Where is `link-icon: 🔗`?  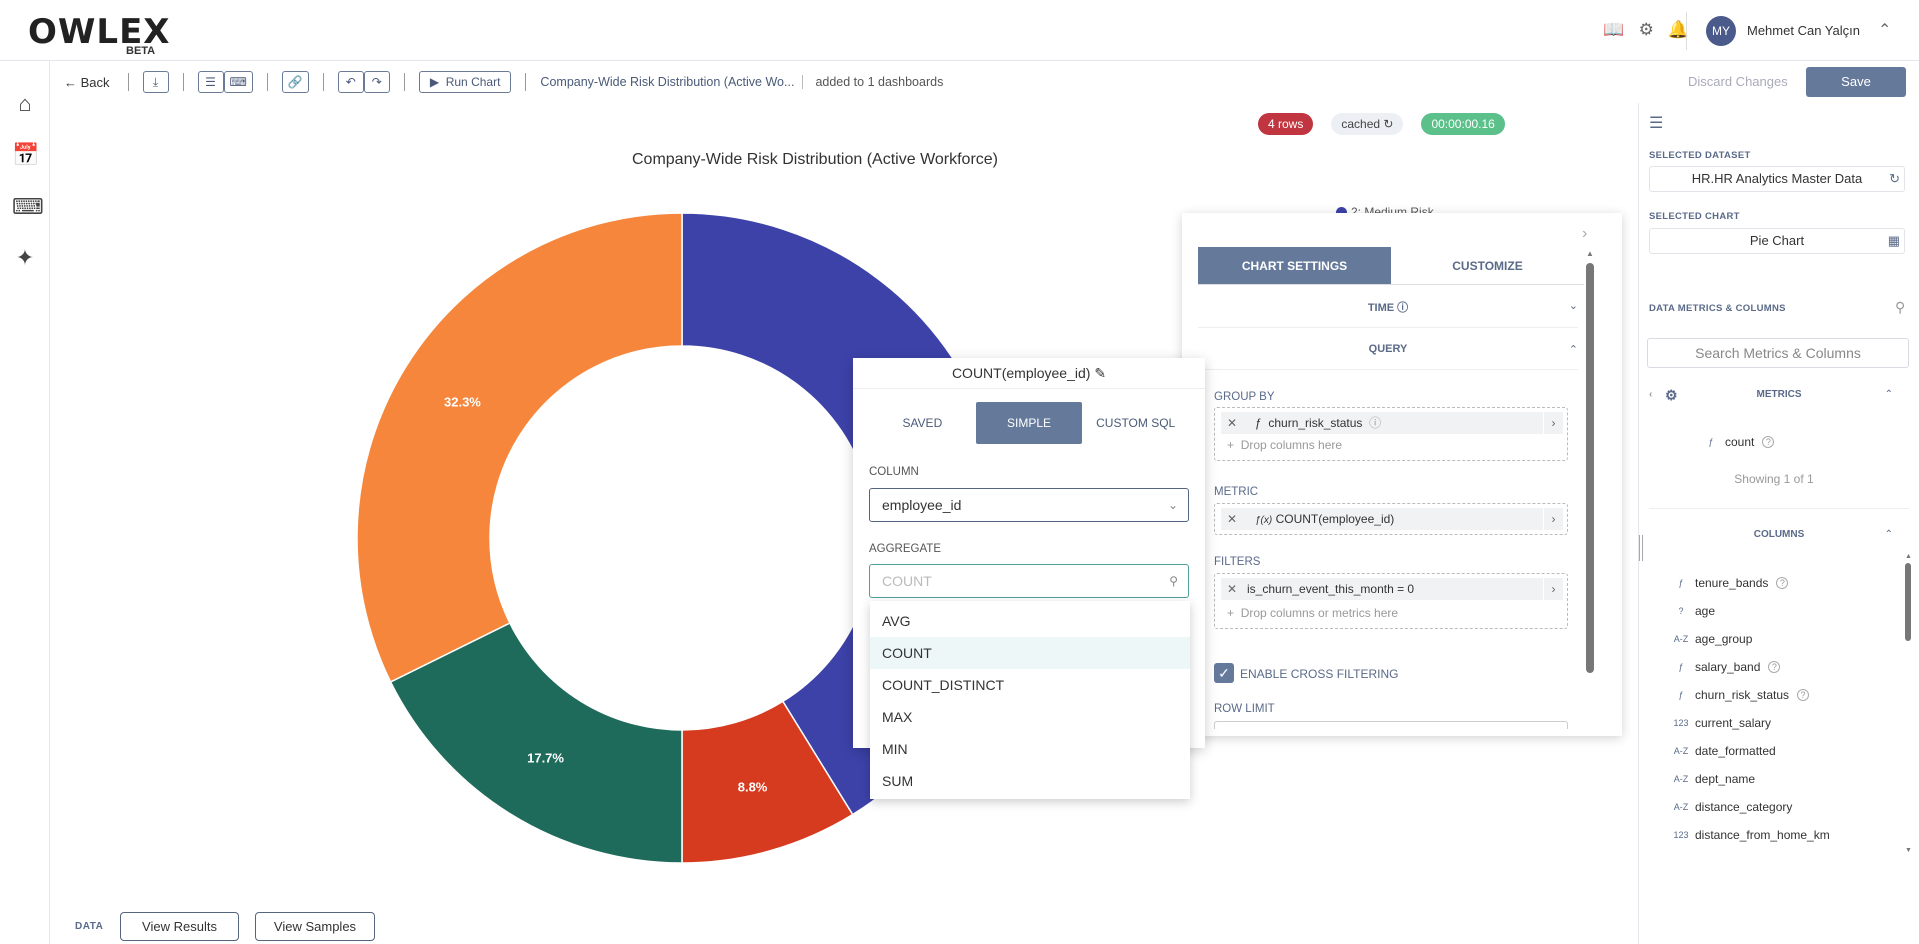 link-icon: 🔗 is located at coordinates (295, 82).